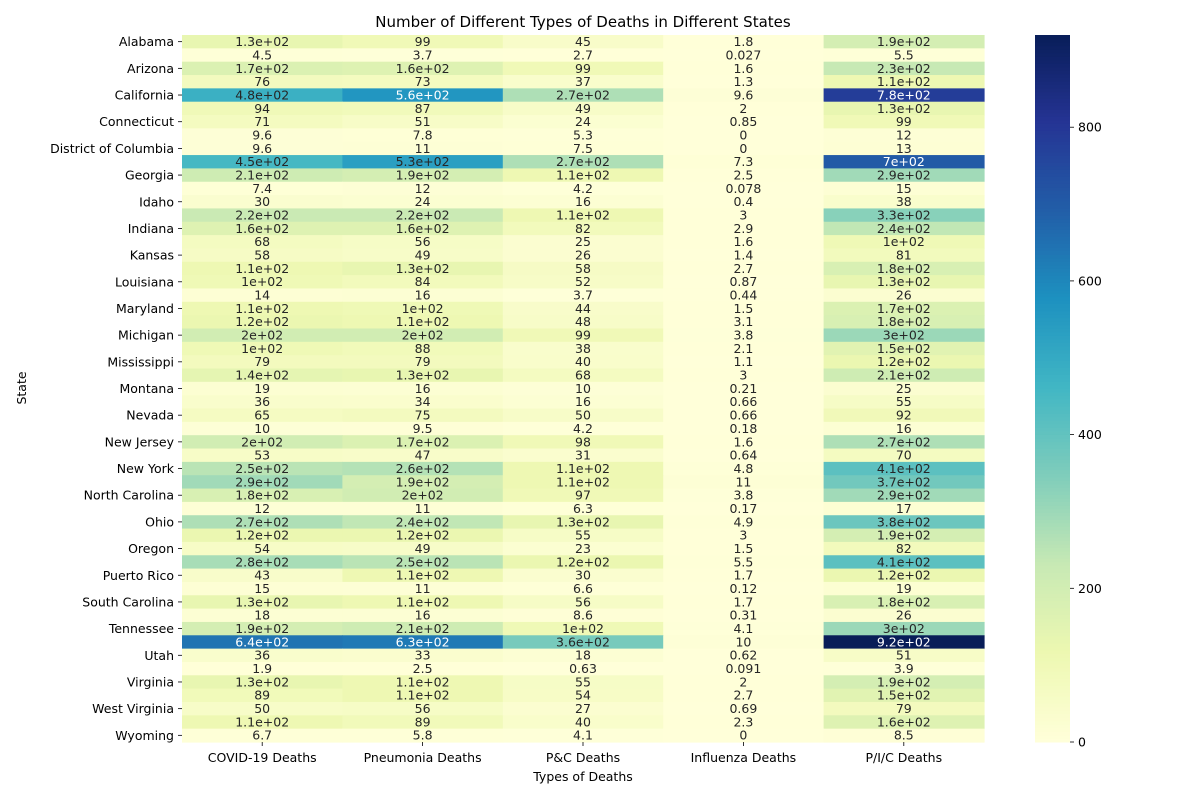 The height and width of the screenshot is (804, 1200). What do you see at coordinates (423, 601) in the screenshot?
I see `cell-annotation: 1.1e+02` at bounding box center [423, 601].